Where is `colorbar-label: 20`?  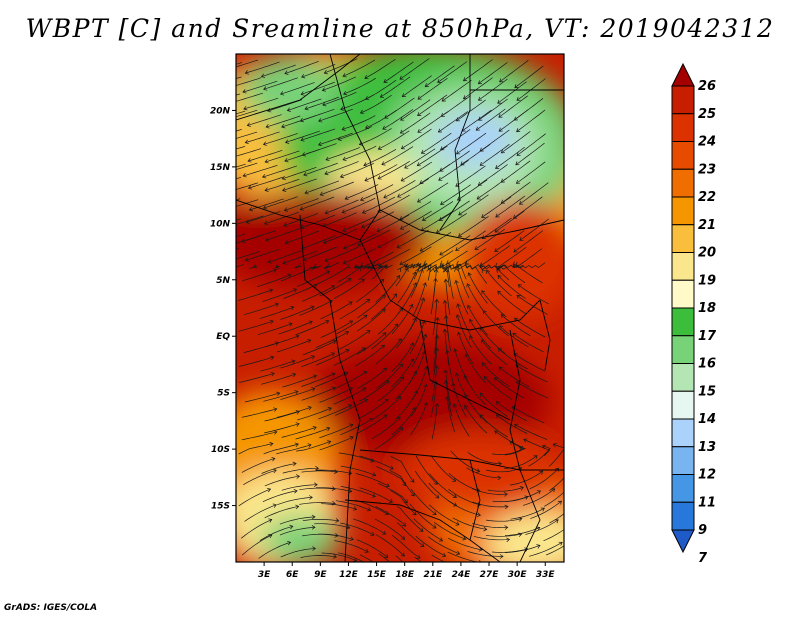 colorbar-label: 20 is located at coordinates (707, 253).